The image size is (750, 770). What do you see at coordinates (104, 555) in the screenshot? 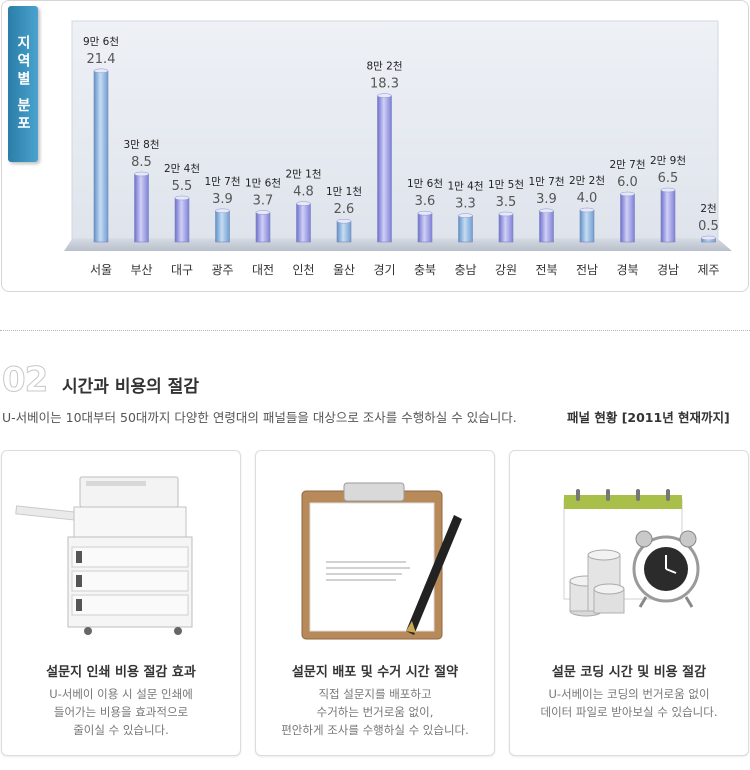
I see `printer-illustration` at bounding box center [104, 555].